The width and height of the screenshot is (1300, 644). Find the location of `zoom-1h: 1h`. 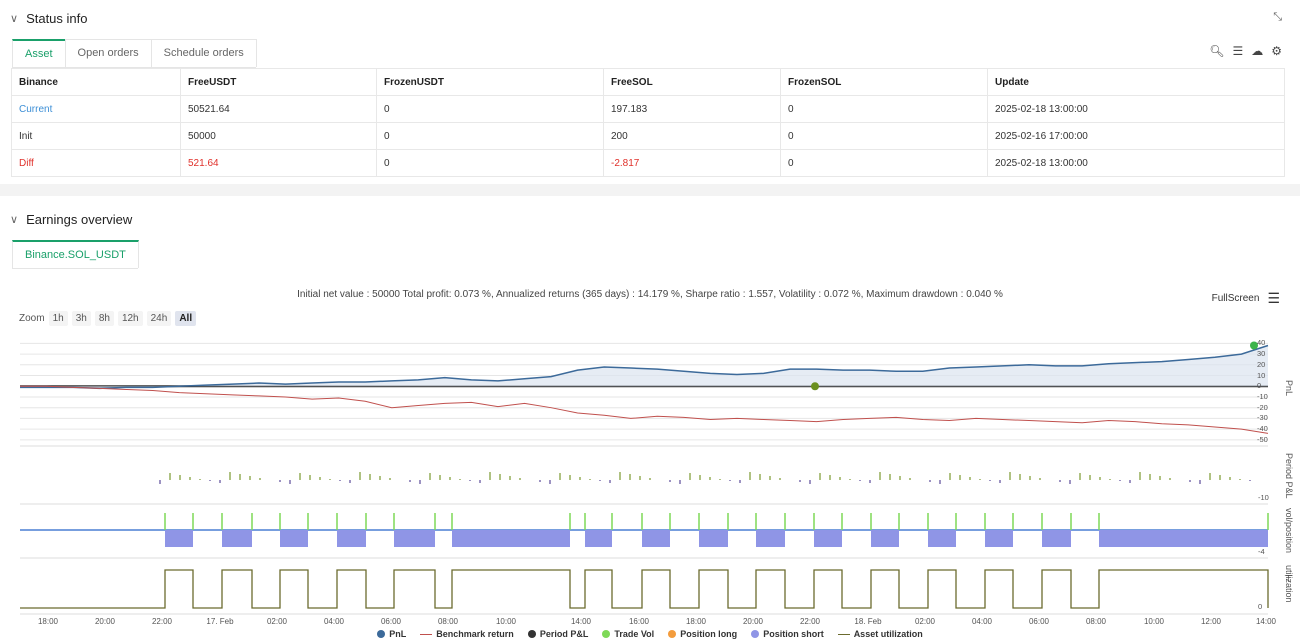

zoom-1h: 1h is located at coordinates (58, 318).